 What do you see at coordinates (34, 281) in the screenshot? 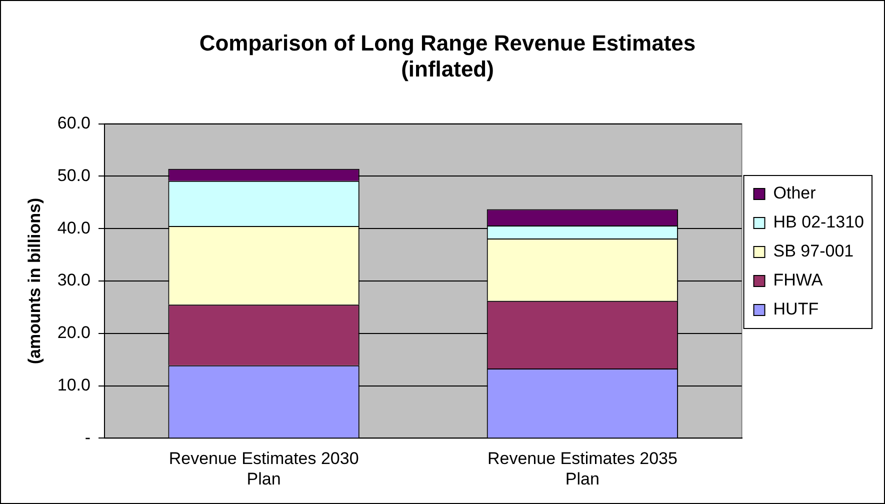
I see `y-axis-title: (amounts in billions)` at bounding box center [34, 281].